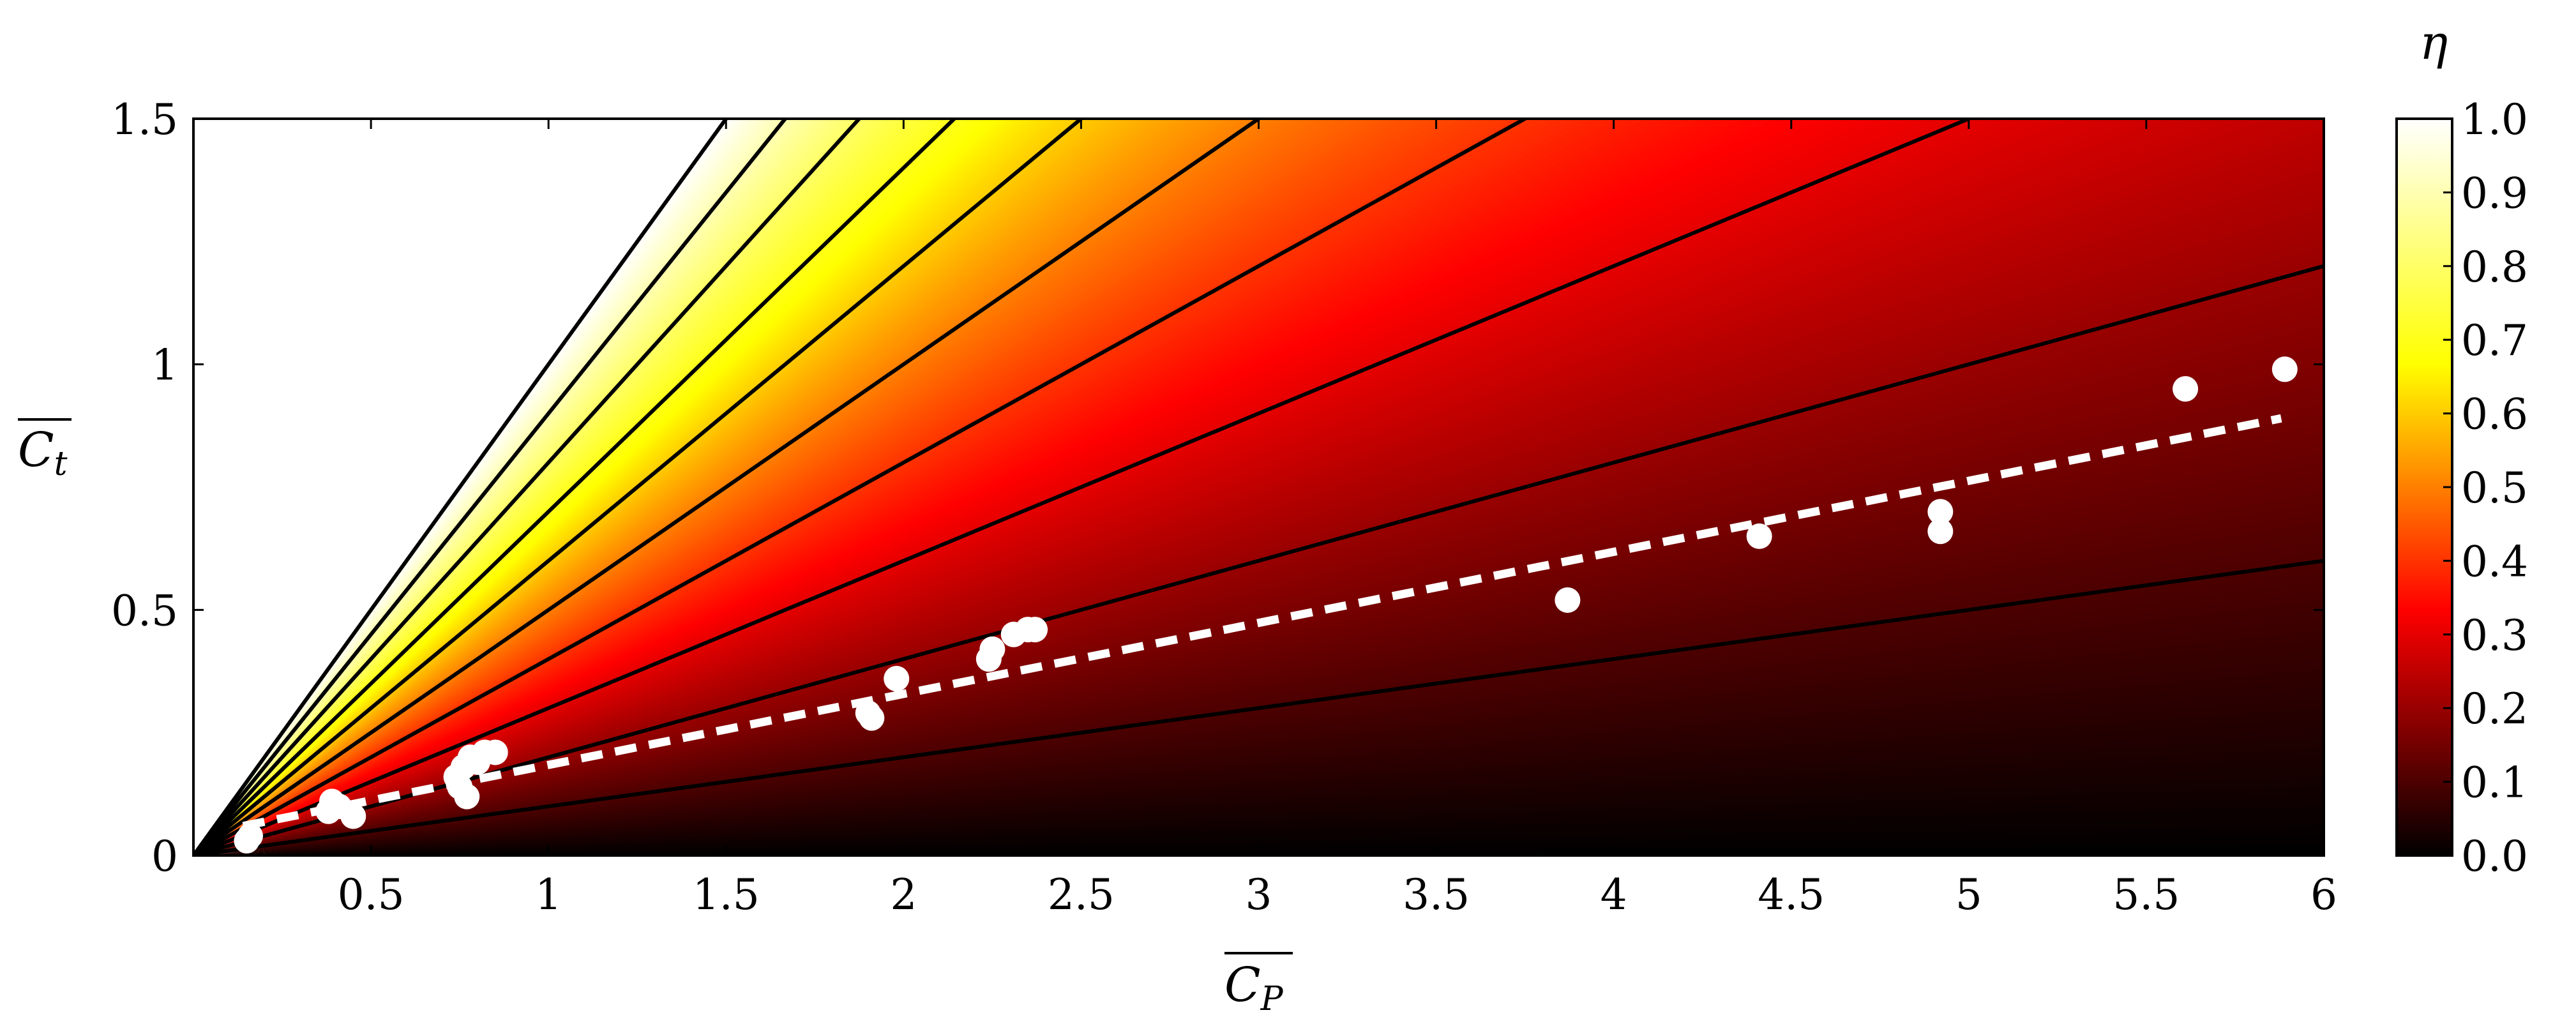 This screenshot has height=1017, width=2576. Describe the element at coordinates (164, 365) in the screenshot. I see `y-tick-label: 1` at that location.